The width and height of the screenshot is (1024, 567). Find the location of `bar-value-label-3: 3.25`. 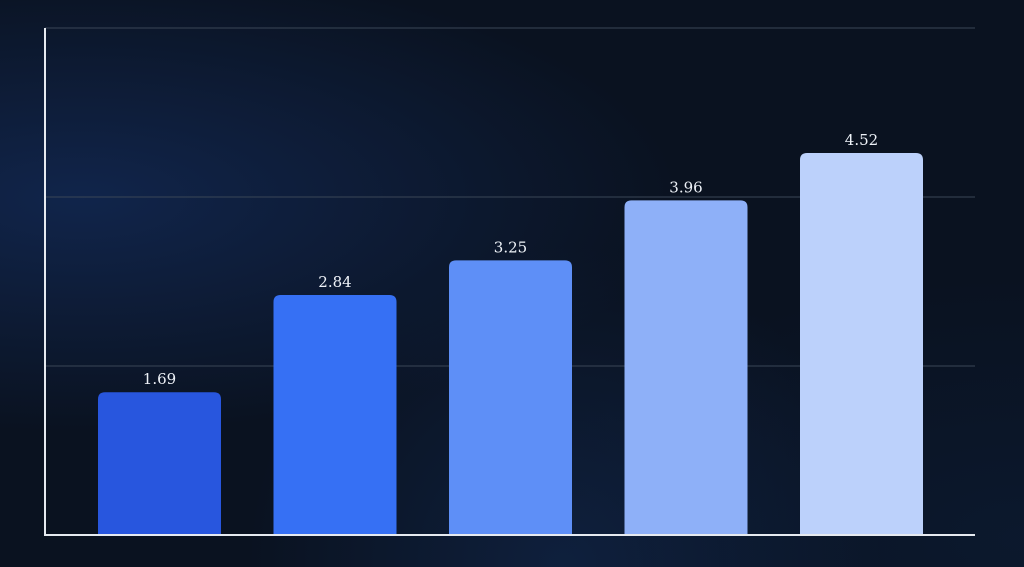

bar-value-label-3: 3.25 is located at coordinates (510, 247).